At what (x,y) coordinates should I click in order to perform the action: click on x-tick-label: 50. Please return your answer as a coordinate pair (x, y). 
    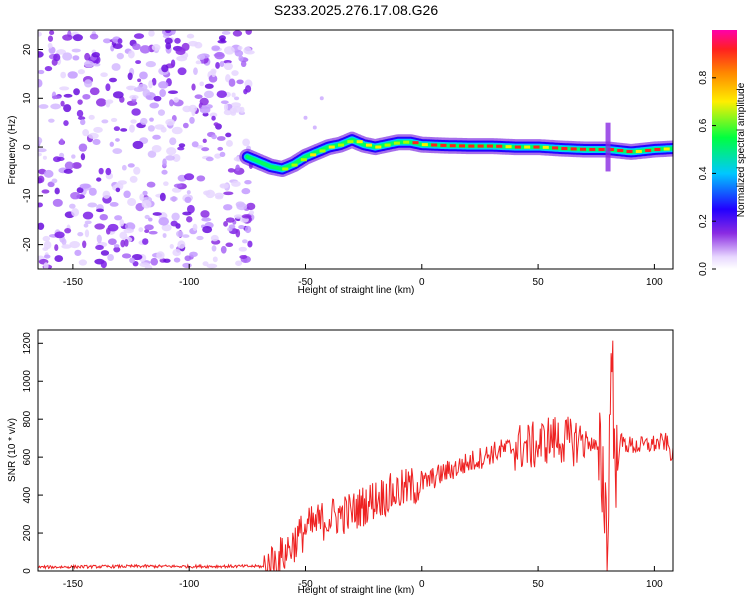
    Looking at the image, I should click on (539, 282).